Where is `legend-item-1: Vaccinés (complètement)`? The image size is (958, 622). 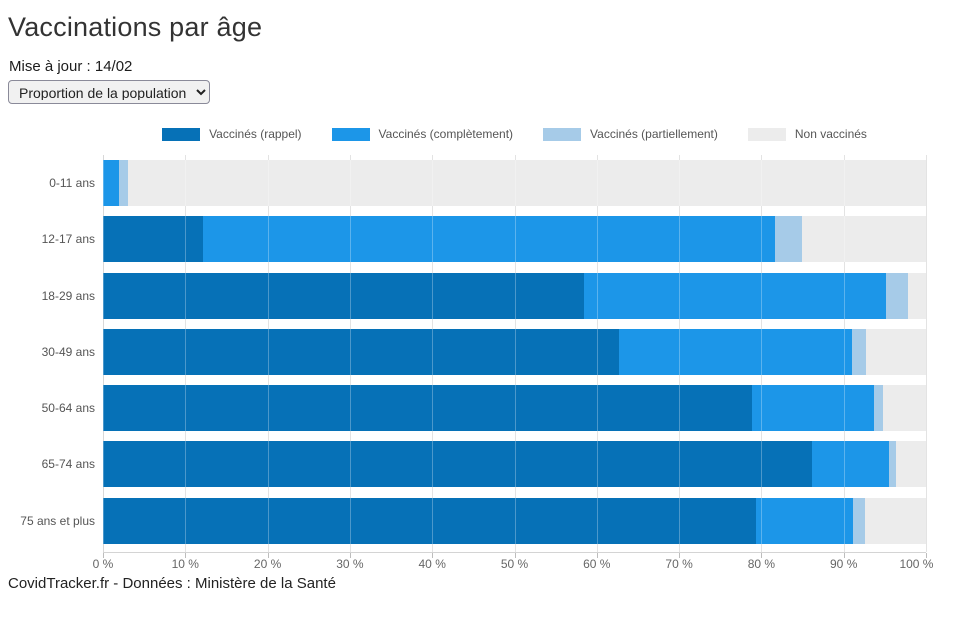 legend-item-1: Vaccinés (complètement) is located at coordinates (422, 134).